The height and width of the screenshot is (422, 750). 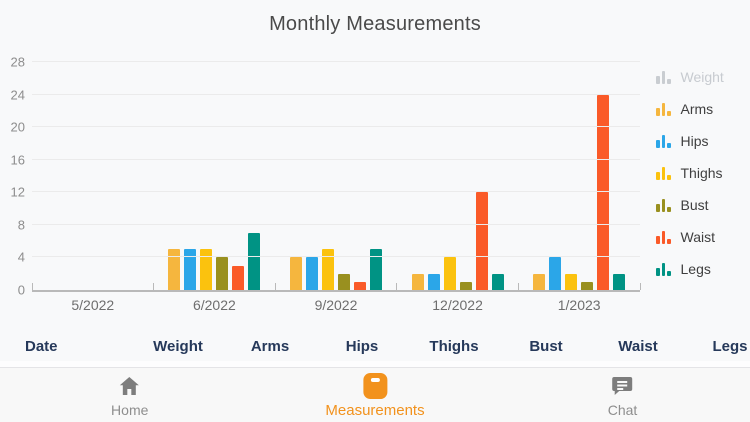 I want to click on y-axis: 0 4 8 12 16 20 24 28, so click(x=13, y=176).